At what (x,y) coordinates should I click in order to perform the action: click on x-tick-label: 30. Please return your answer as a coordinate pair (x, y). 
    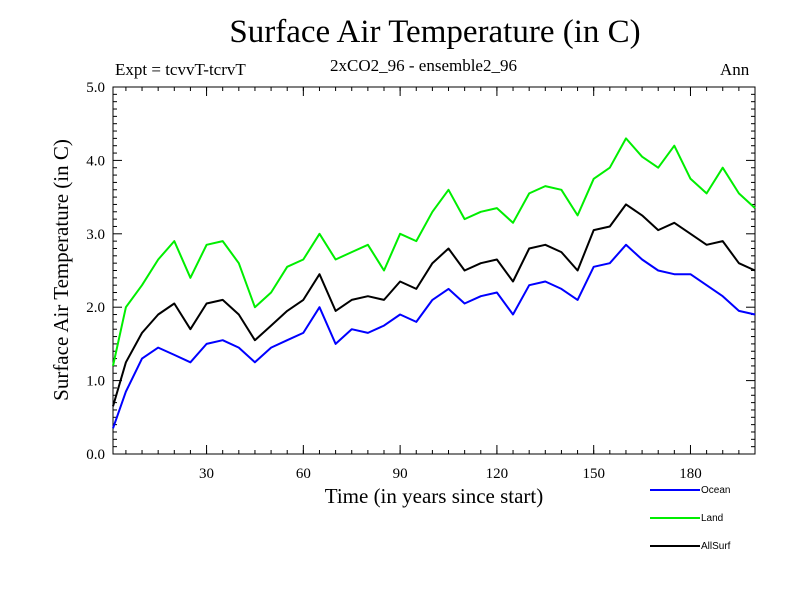
    Looking at the image, I should click on (206, 474).